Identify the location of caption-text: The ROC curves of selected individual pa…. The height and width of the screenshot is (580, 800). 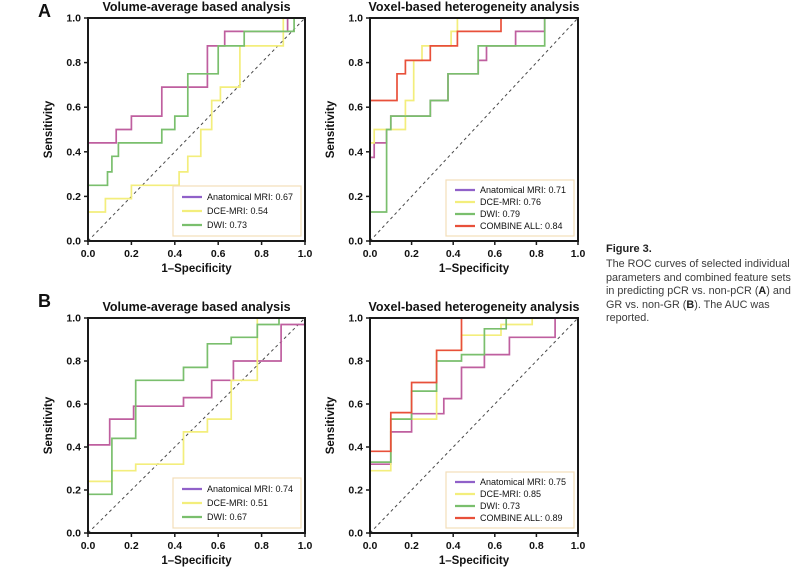
(698, 277).